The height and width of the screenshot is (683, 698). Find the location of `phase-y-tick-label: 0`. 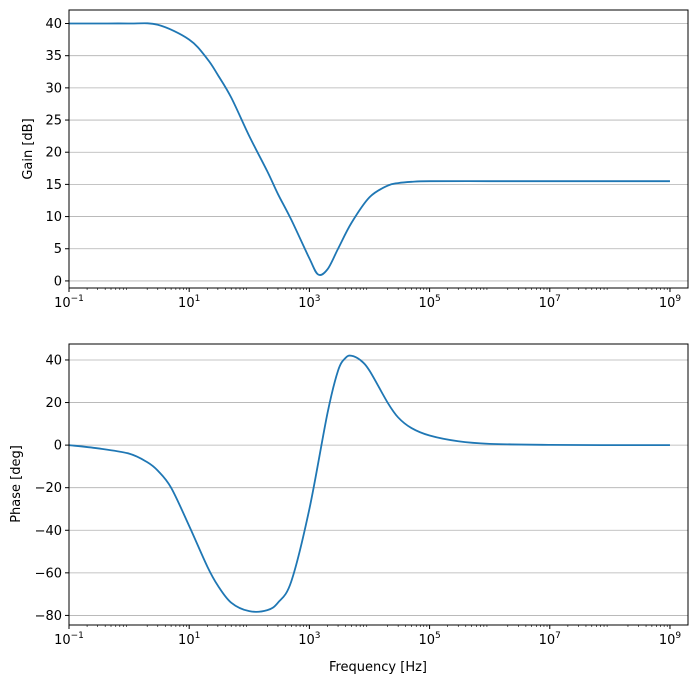

phase-y-tick-label: 0 is located at coordinates (58, 446).